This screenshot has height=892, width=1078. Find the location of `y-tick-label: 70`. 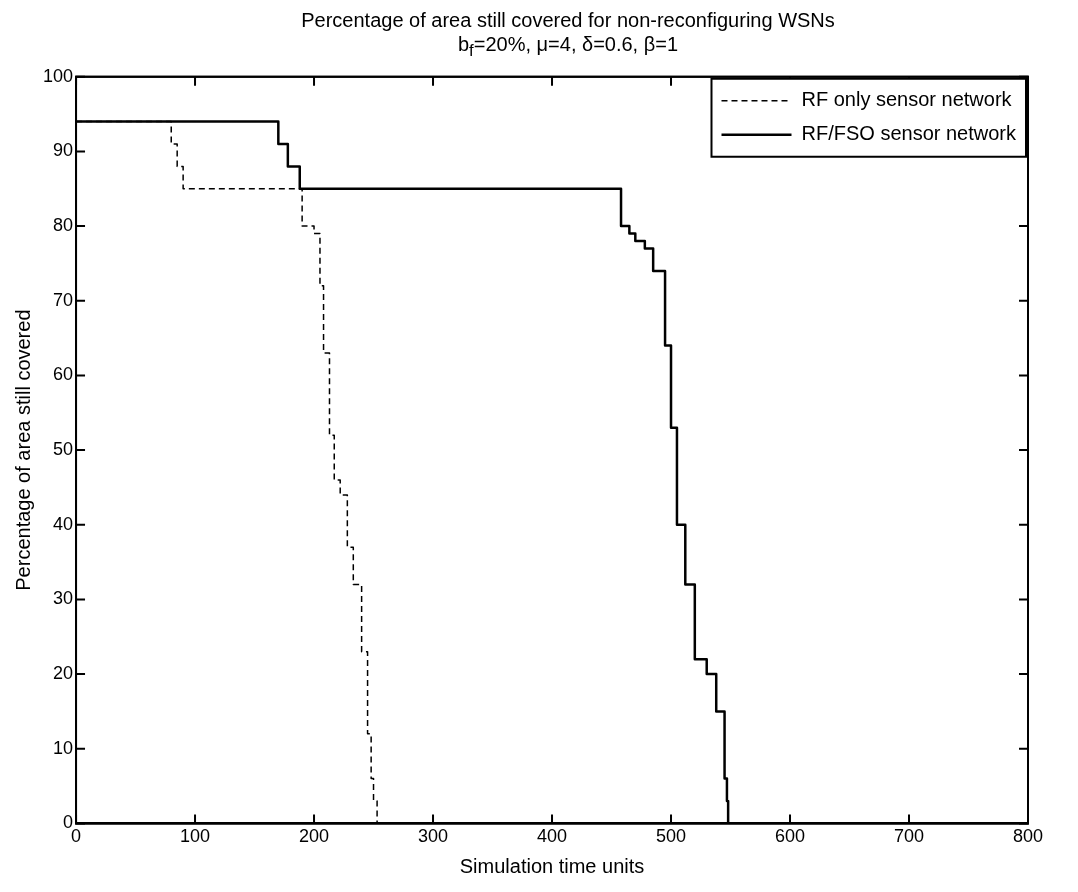

y-tick-label: 70 is located at coordinates (63, 299).